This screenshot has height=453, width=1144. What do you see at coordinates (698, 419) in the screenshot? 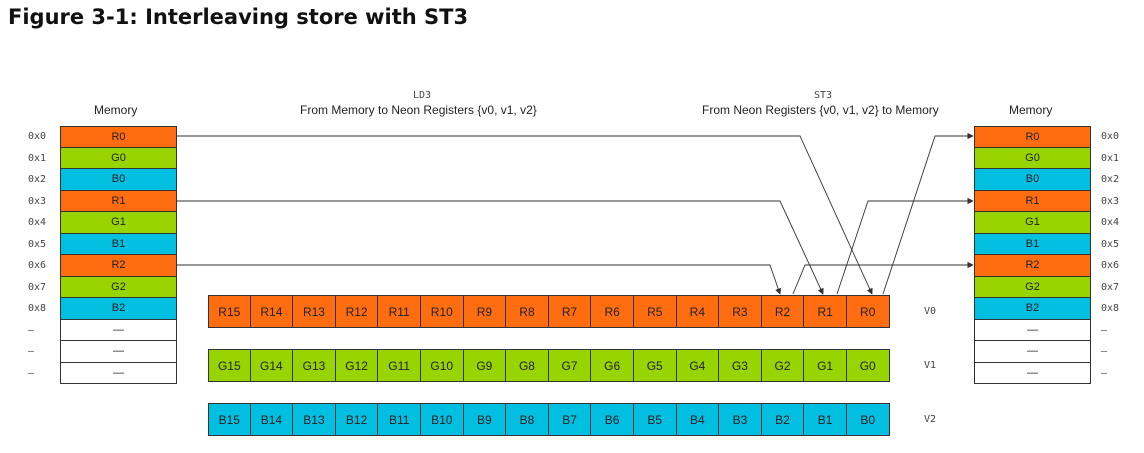
I see `register-lane: B4` at bounding box center [698, 419].